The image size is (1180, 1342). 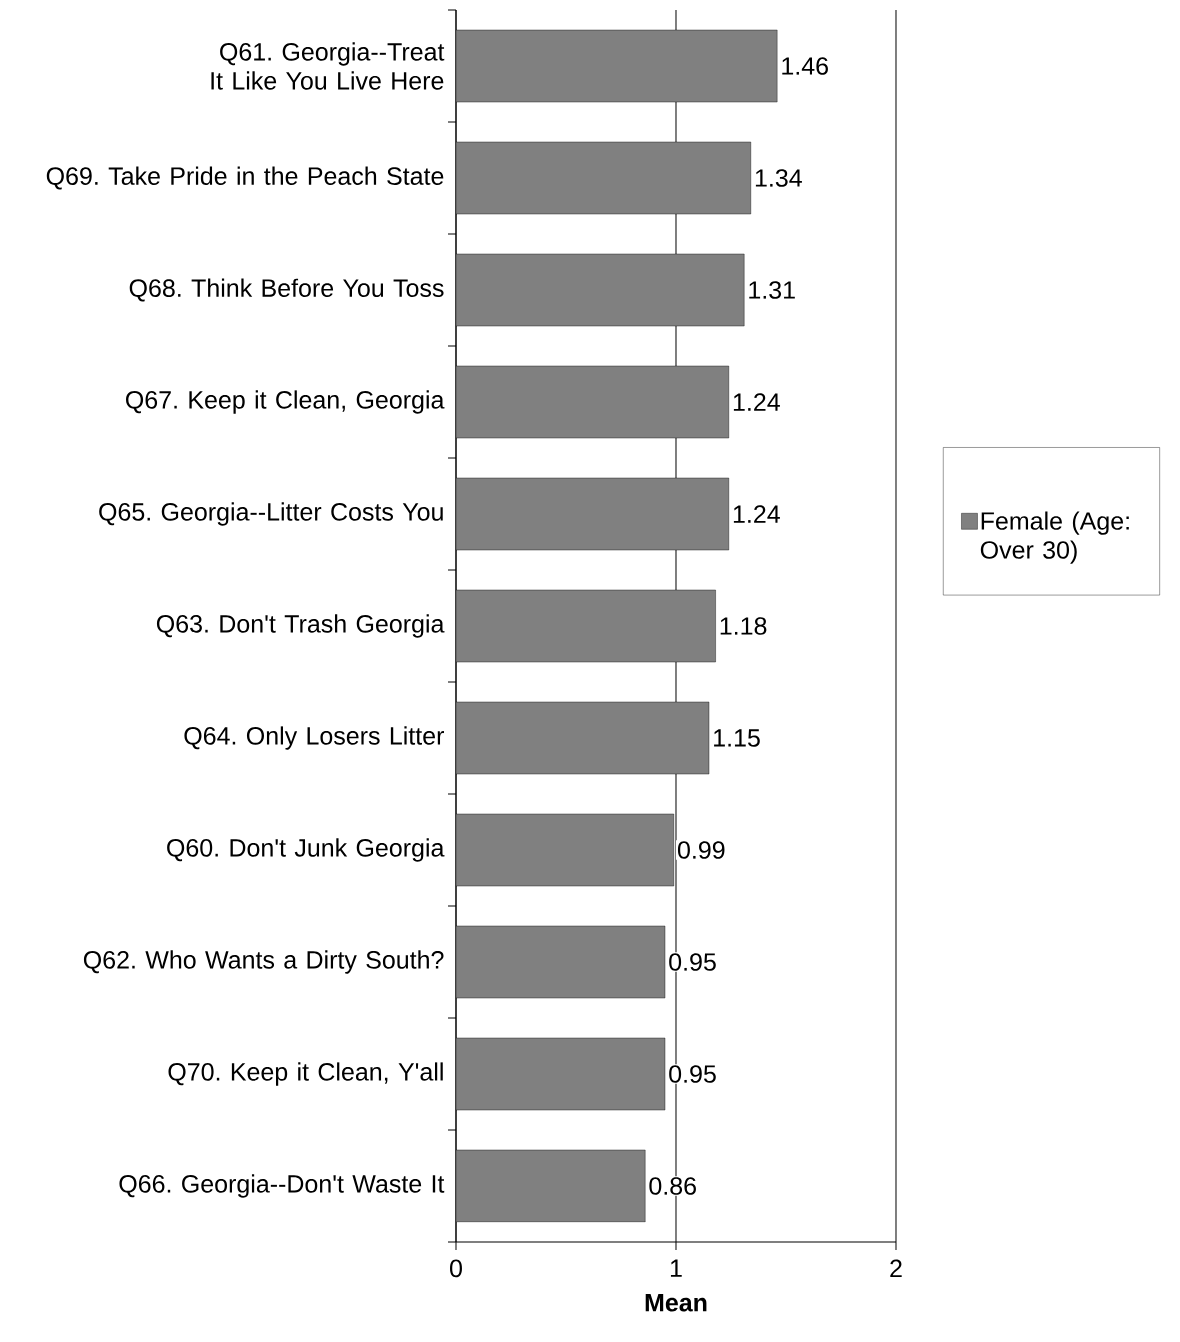 What do you see at coordinates (271, 514) in the screenshot?
I see `y-tick-label: Q65. Georgia--Litter Costs You` at bounding box center [271, 514].